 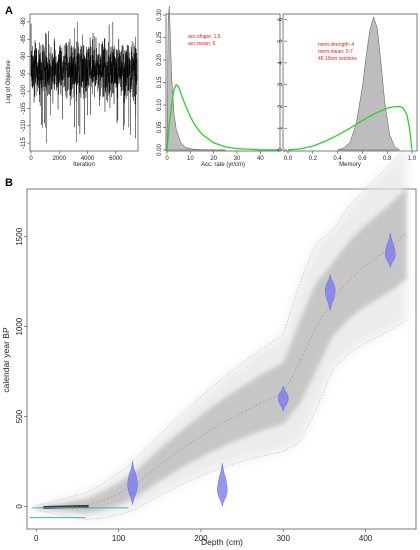 I want to click on acc-rate-y-tick-label: 0.30, so click(x=160, y=15).